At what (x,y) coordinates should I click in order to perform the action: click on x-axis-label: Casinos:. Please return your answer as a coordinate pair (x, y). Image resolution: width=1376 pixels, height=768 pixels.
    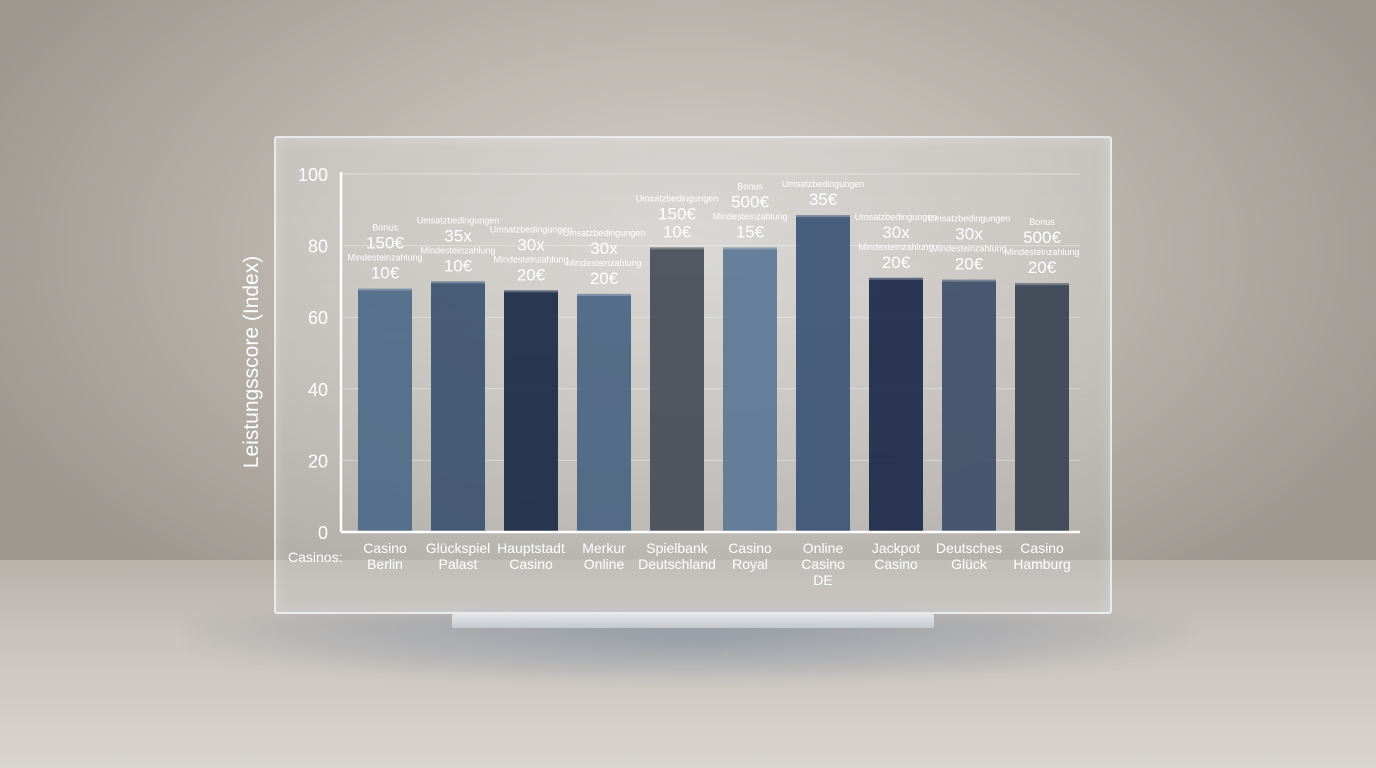
    Looking at the image, I should click on (315, 557).